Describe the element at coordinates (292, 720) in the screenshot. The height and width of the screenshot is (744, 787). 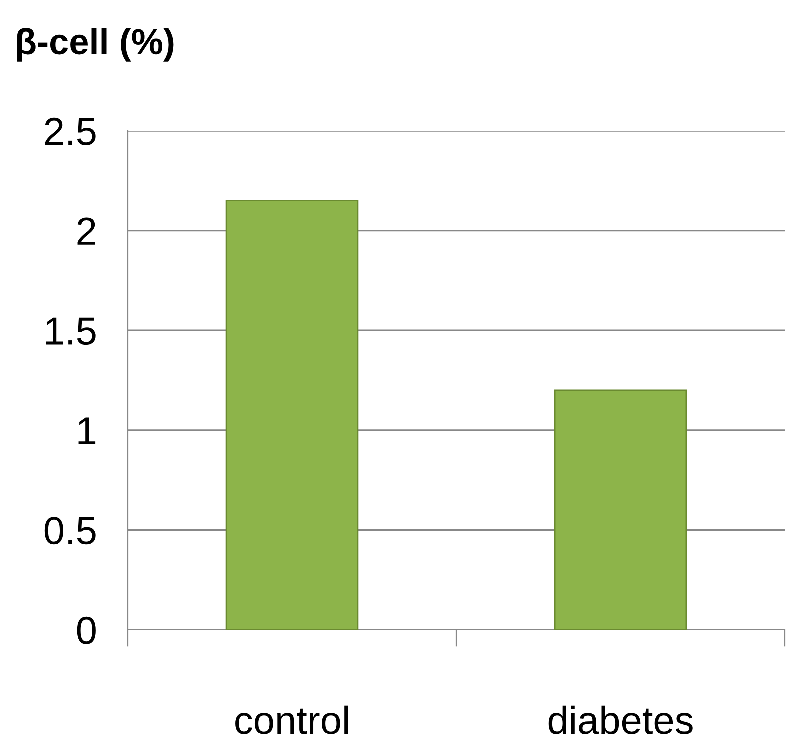
I see `x-tick-label: control` at that location.